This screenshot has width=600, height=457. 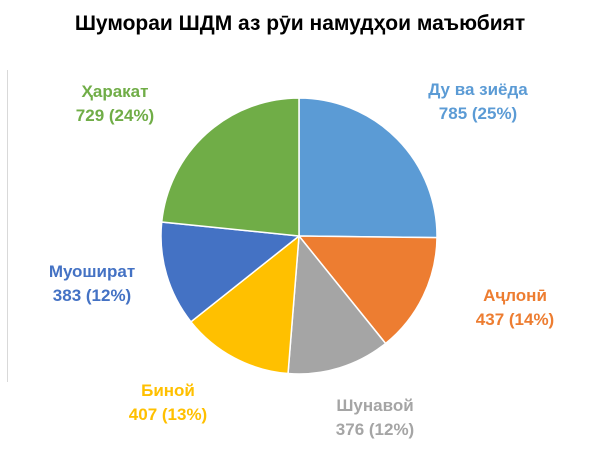 I want to click on chart-border-line, so click(x=7, y=226).